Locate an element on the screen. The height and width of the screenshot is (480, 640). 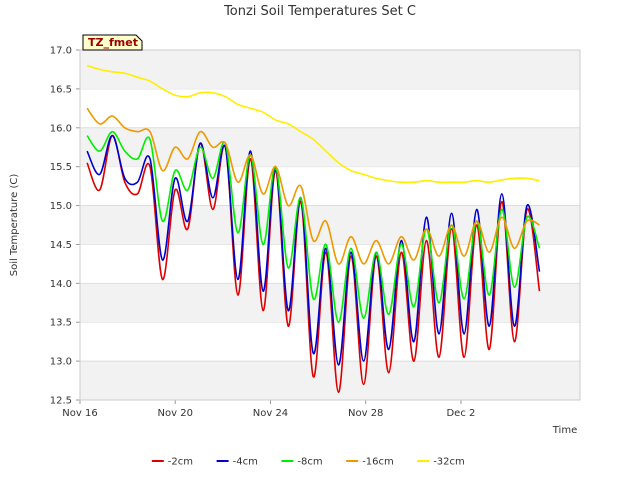
legend-label: -2cm is located at coordinates (180, 462).